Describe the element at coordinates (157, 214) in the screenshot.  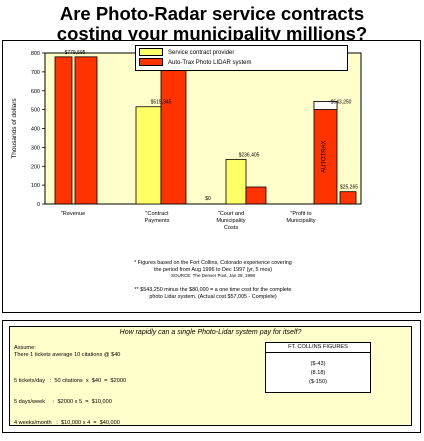
I see `x-tick-label: "Contract` at that location.